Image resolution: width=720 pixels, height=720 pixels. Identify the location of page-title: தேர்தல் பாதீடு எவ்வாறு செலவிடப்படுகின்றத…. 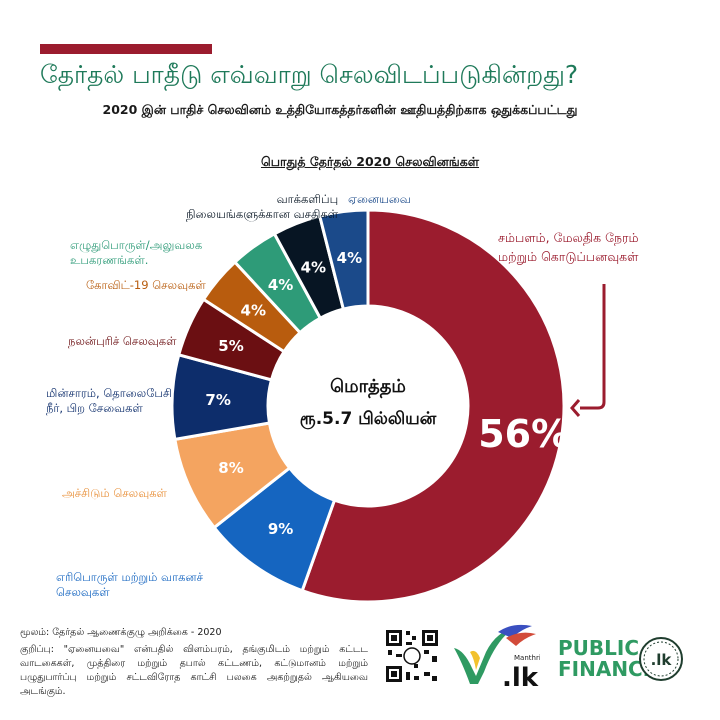
(309, 74).